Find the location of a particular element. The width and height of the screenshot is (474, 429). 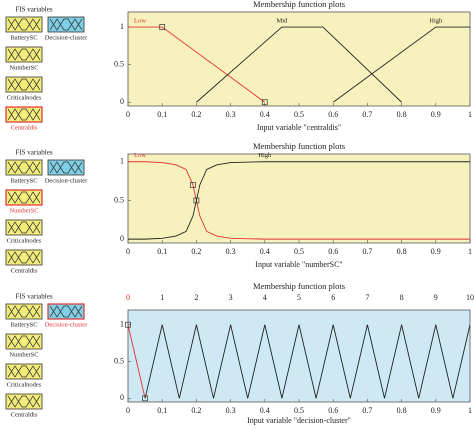

x-tick-label: 0.2 is located at coordinates (196, 410).